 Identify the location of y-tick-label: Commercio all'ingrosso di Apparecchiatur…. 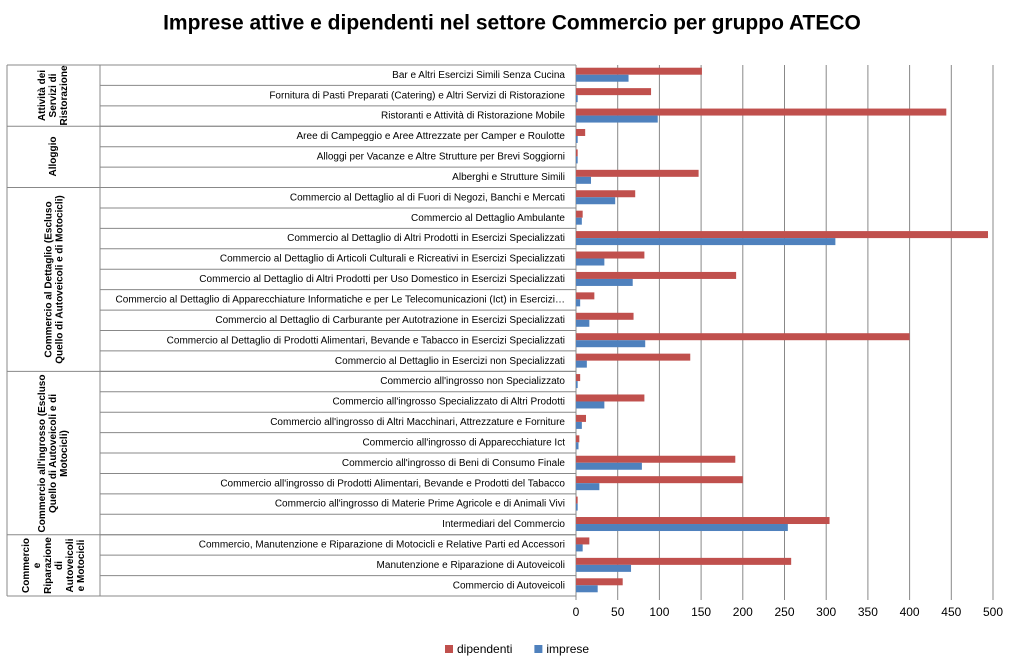
(463, 442).